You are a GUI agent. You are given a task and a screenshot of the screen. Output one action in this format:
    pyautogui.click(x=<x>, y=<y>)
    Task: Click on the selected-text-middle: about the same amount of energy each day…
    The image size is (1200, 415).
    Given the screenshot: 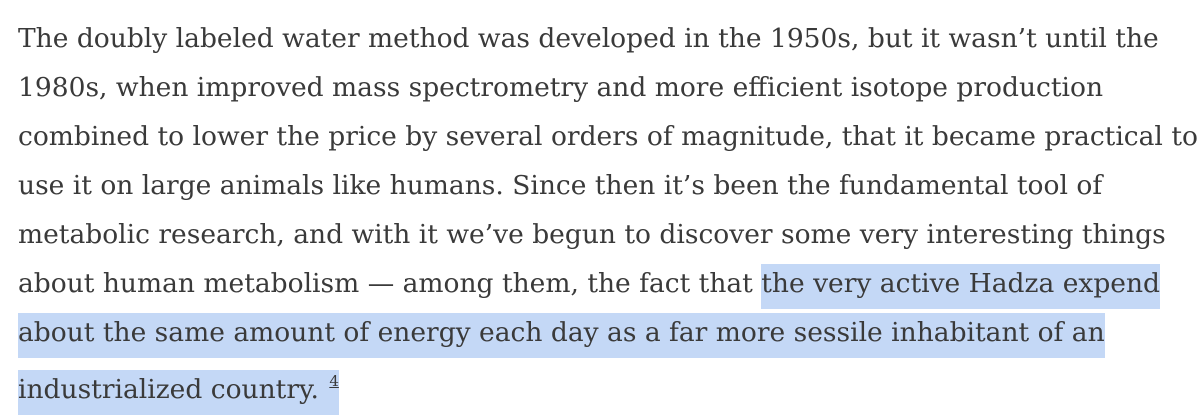 What is the action you would take?
    pyautogui.click(x=561, y=335)
    